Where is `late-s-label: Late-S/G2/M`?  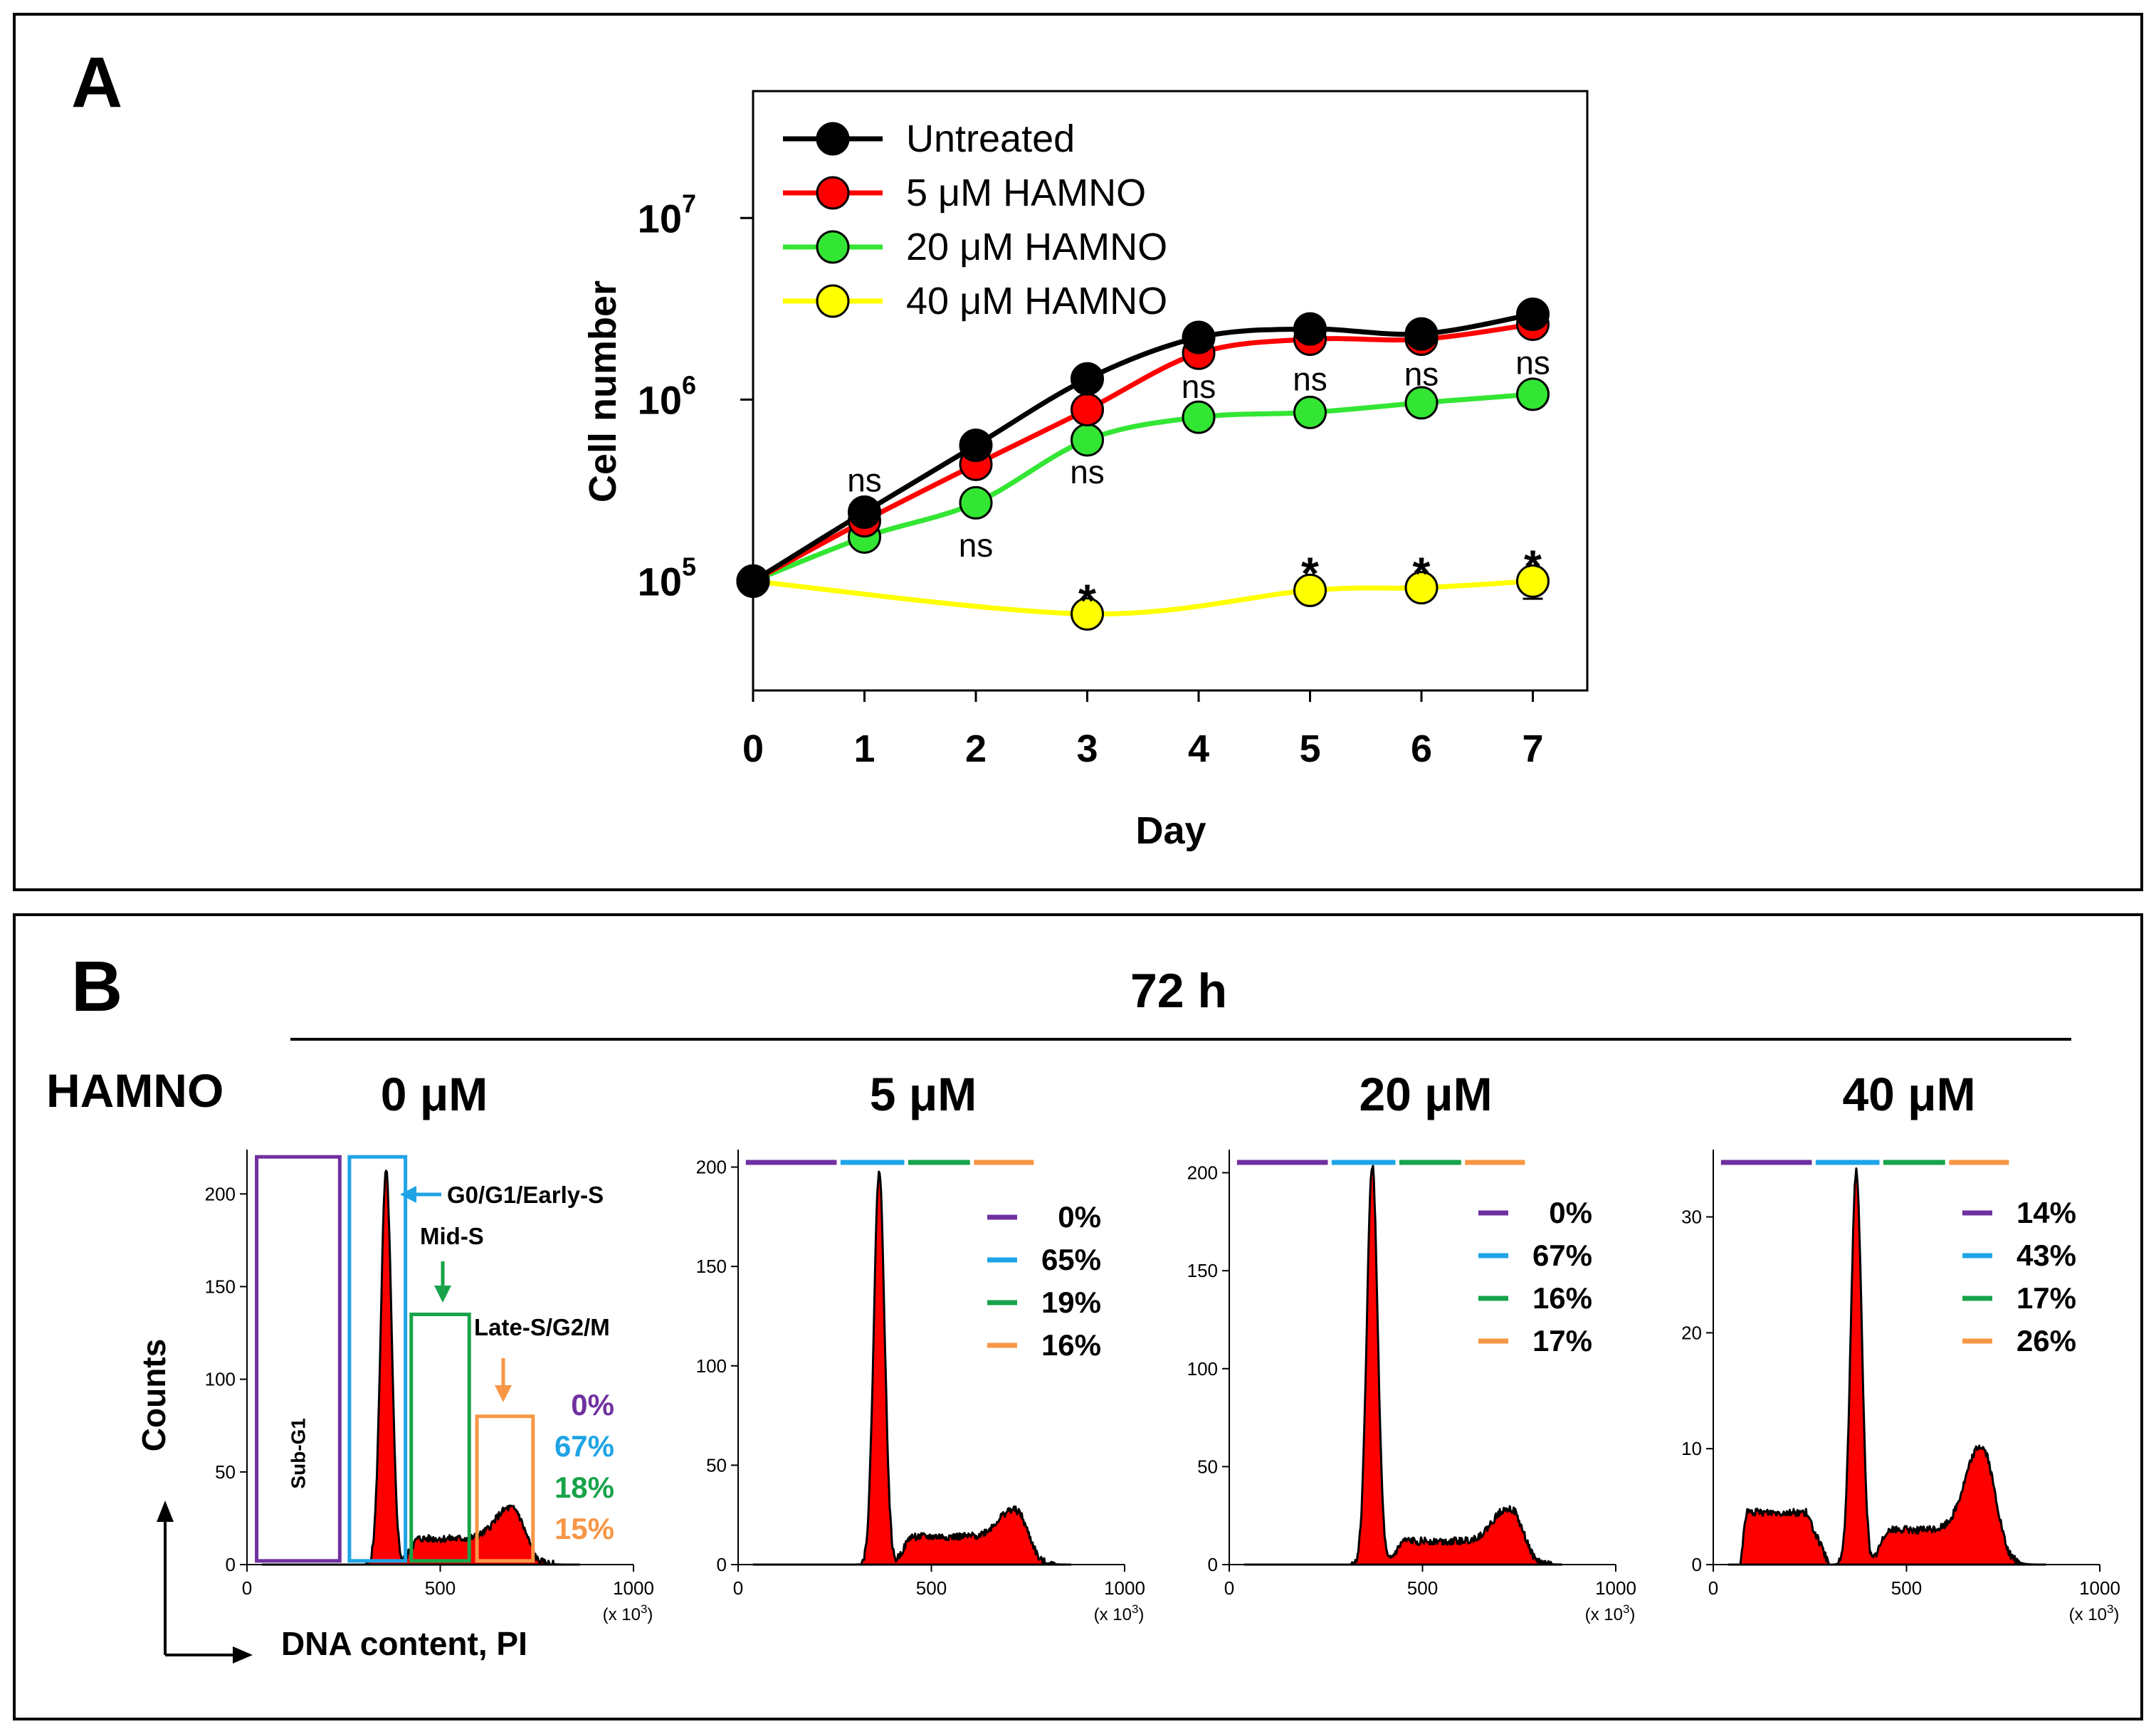 late-s-label: Late-S/G2/M is located at coordinates (542, 1327).